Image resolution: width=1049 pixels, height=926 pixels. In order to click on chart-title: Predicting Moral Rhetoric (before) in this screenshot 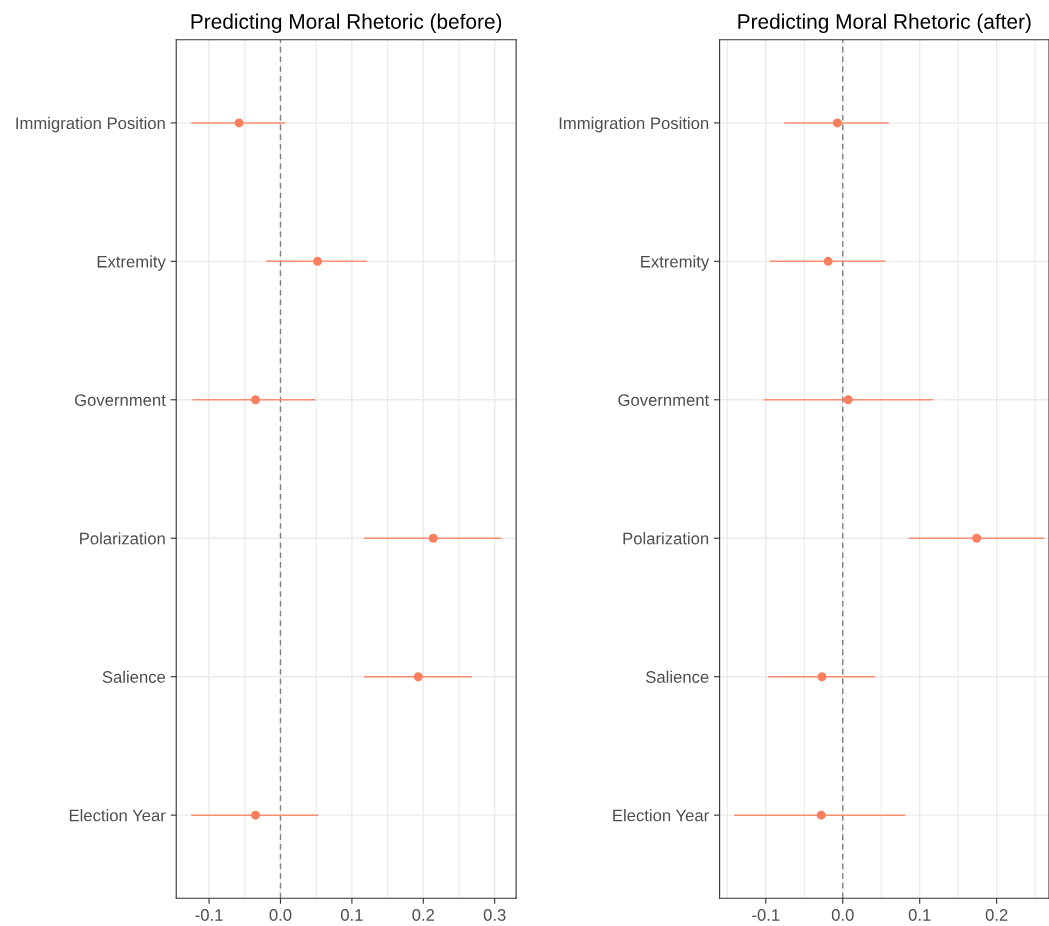, I will do `click(346, 23)`.